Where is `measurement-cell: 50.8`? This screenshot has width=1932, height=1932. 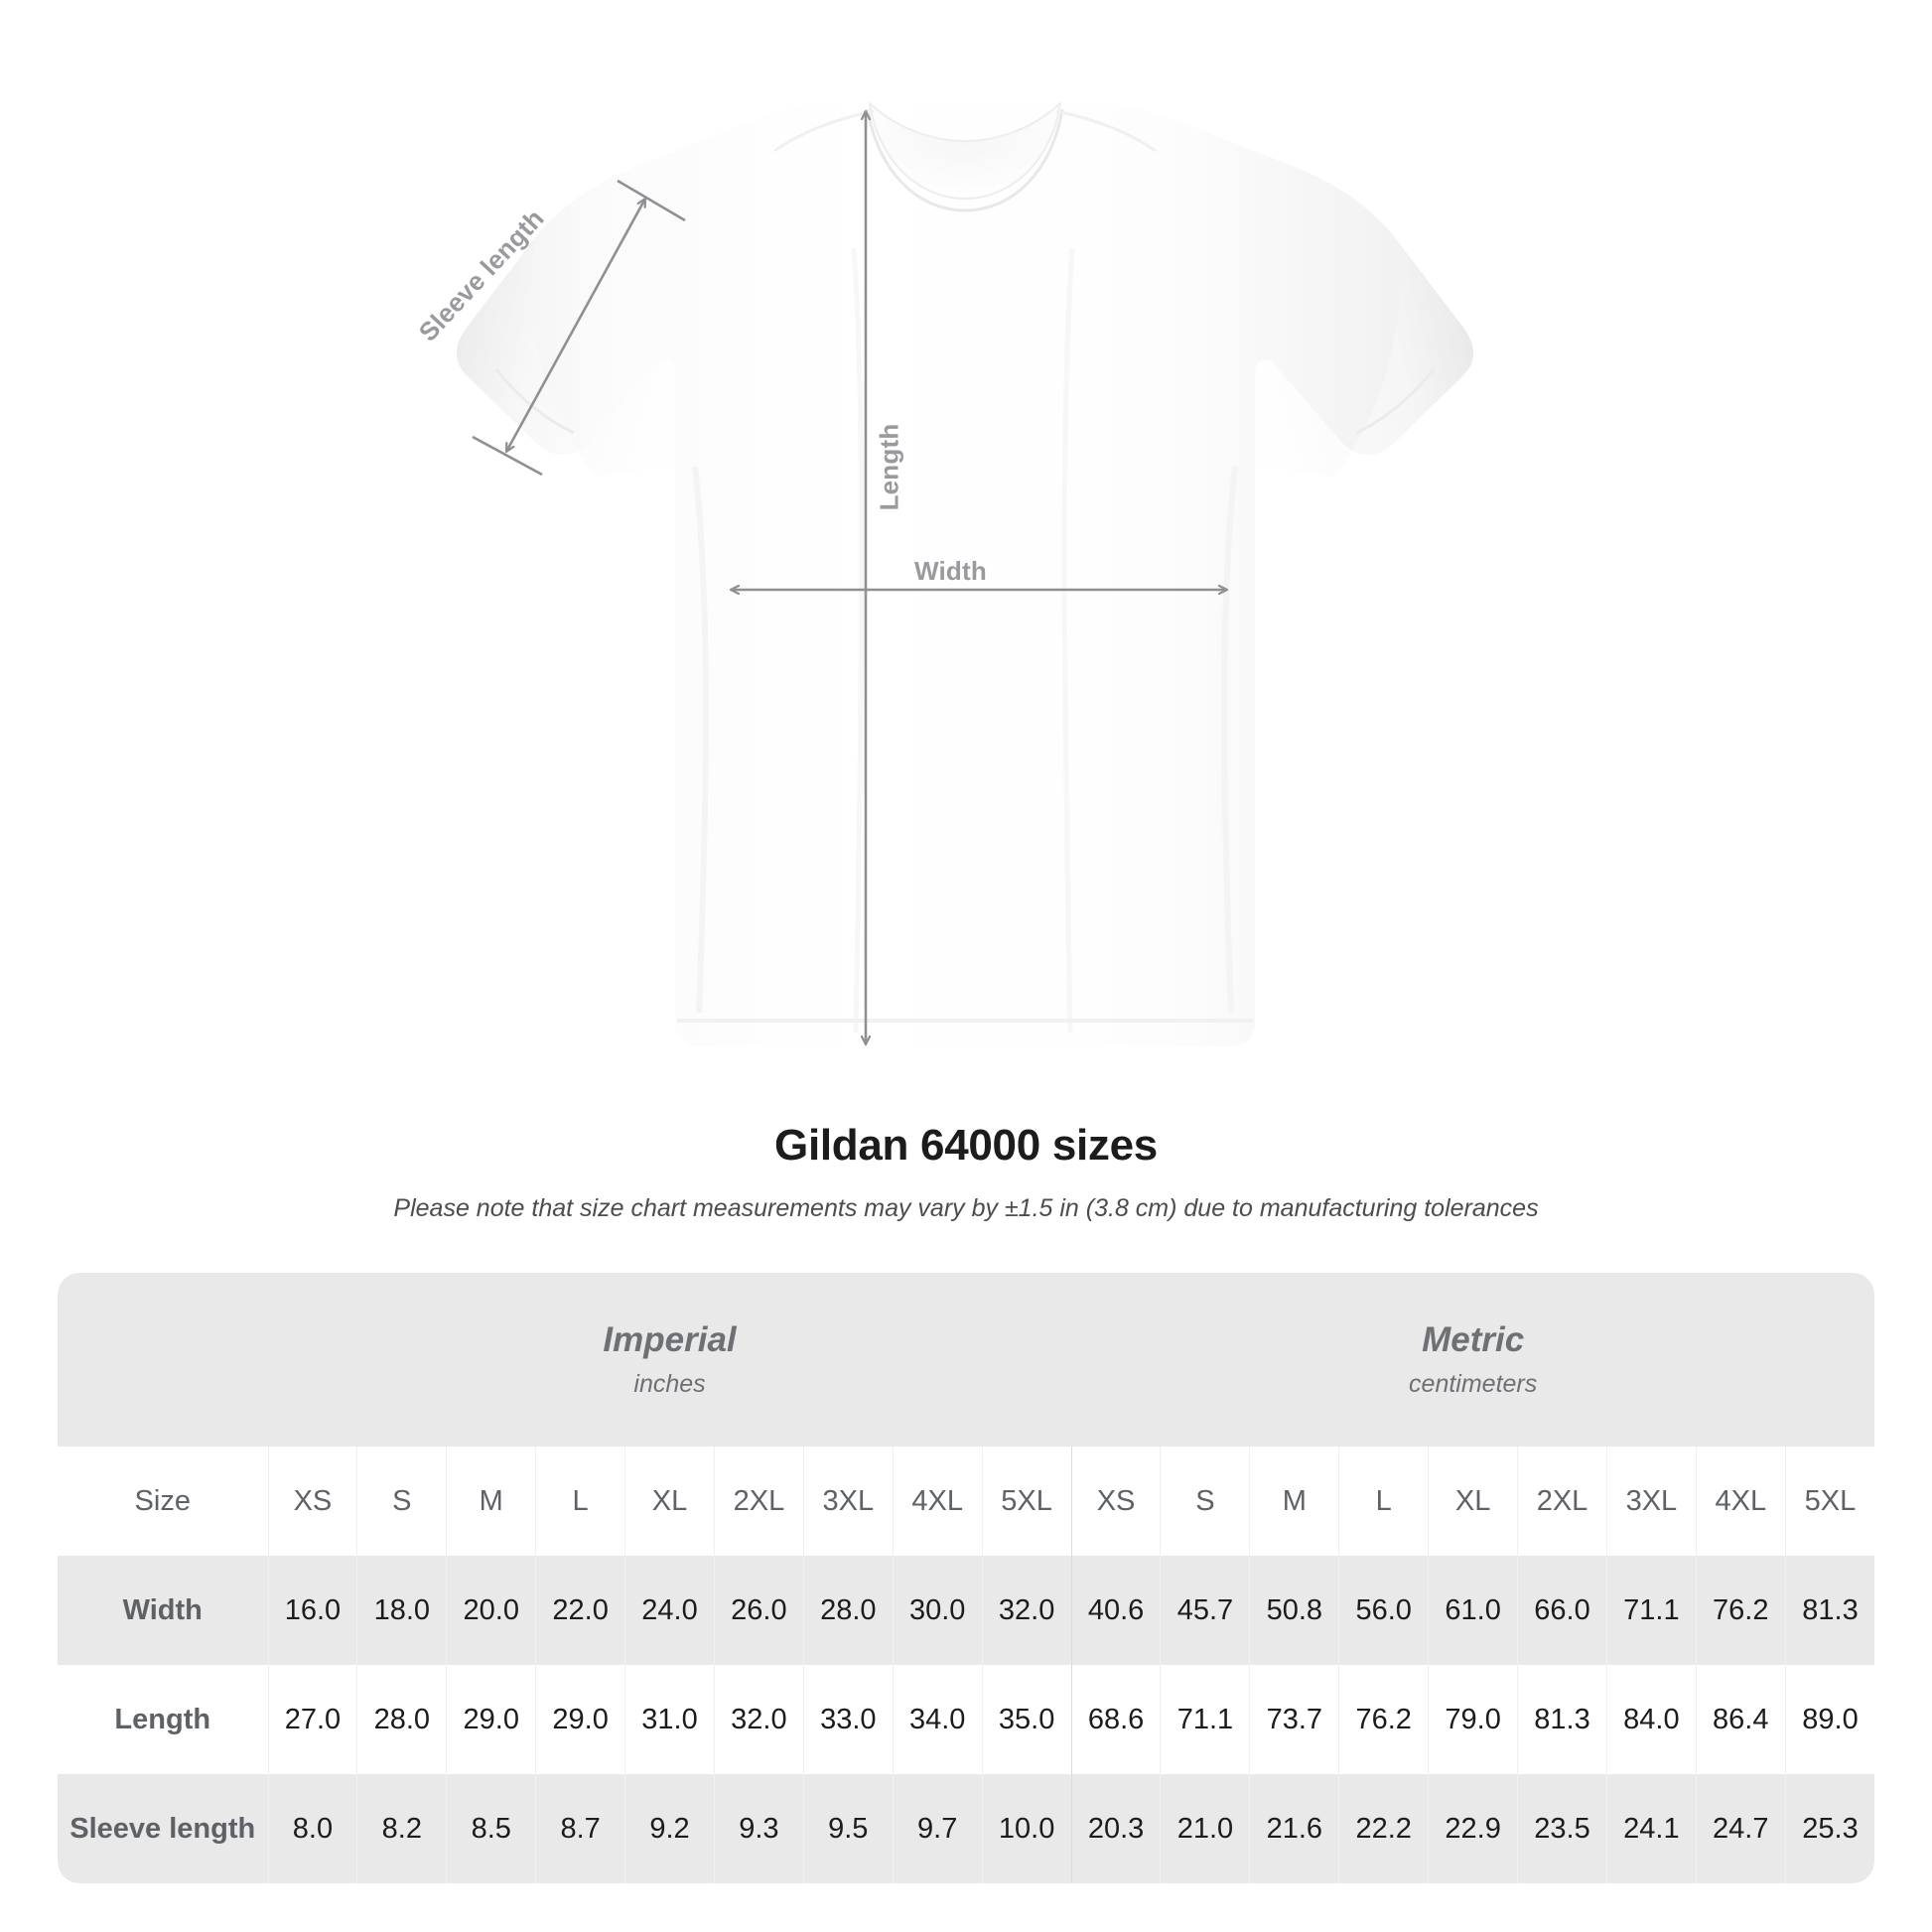 measurement-cell: 50.8 is located at coordinates (1294, 1610).